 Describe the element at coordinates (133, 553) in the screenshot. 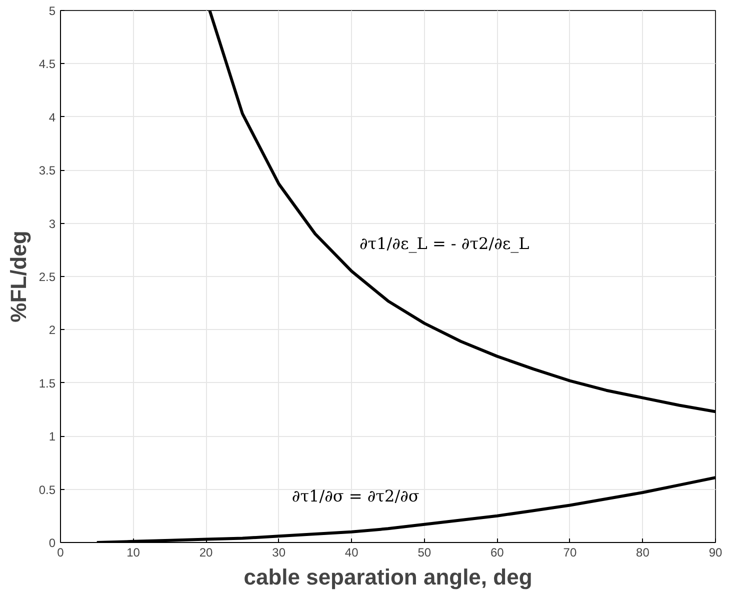

I see `x-tick-label: 10` at that location.